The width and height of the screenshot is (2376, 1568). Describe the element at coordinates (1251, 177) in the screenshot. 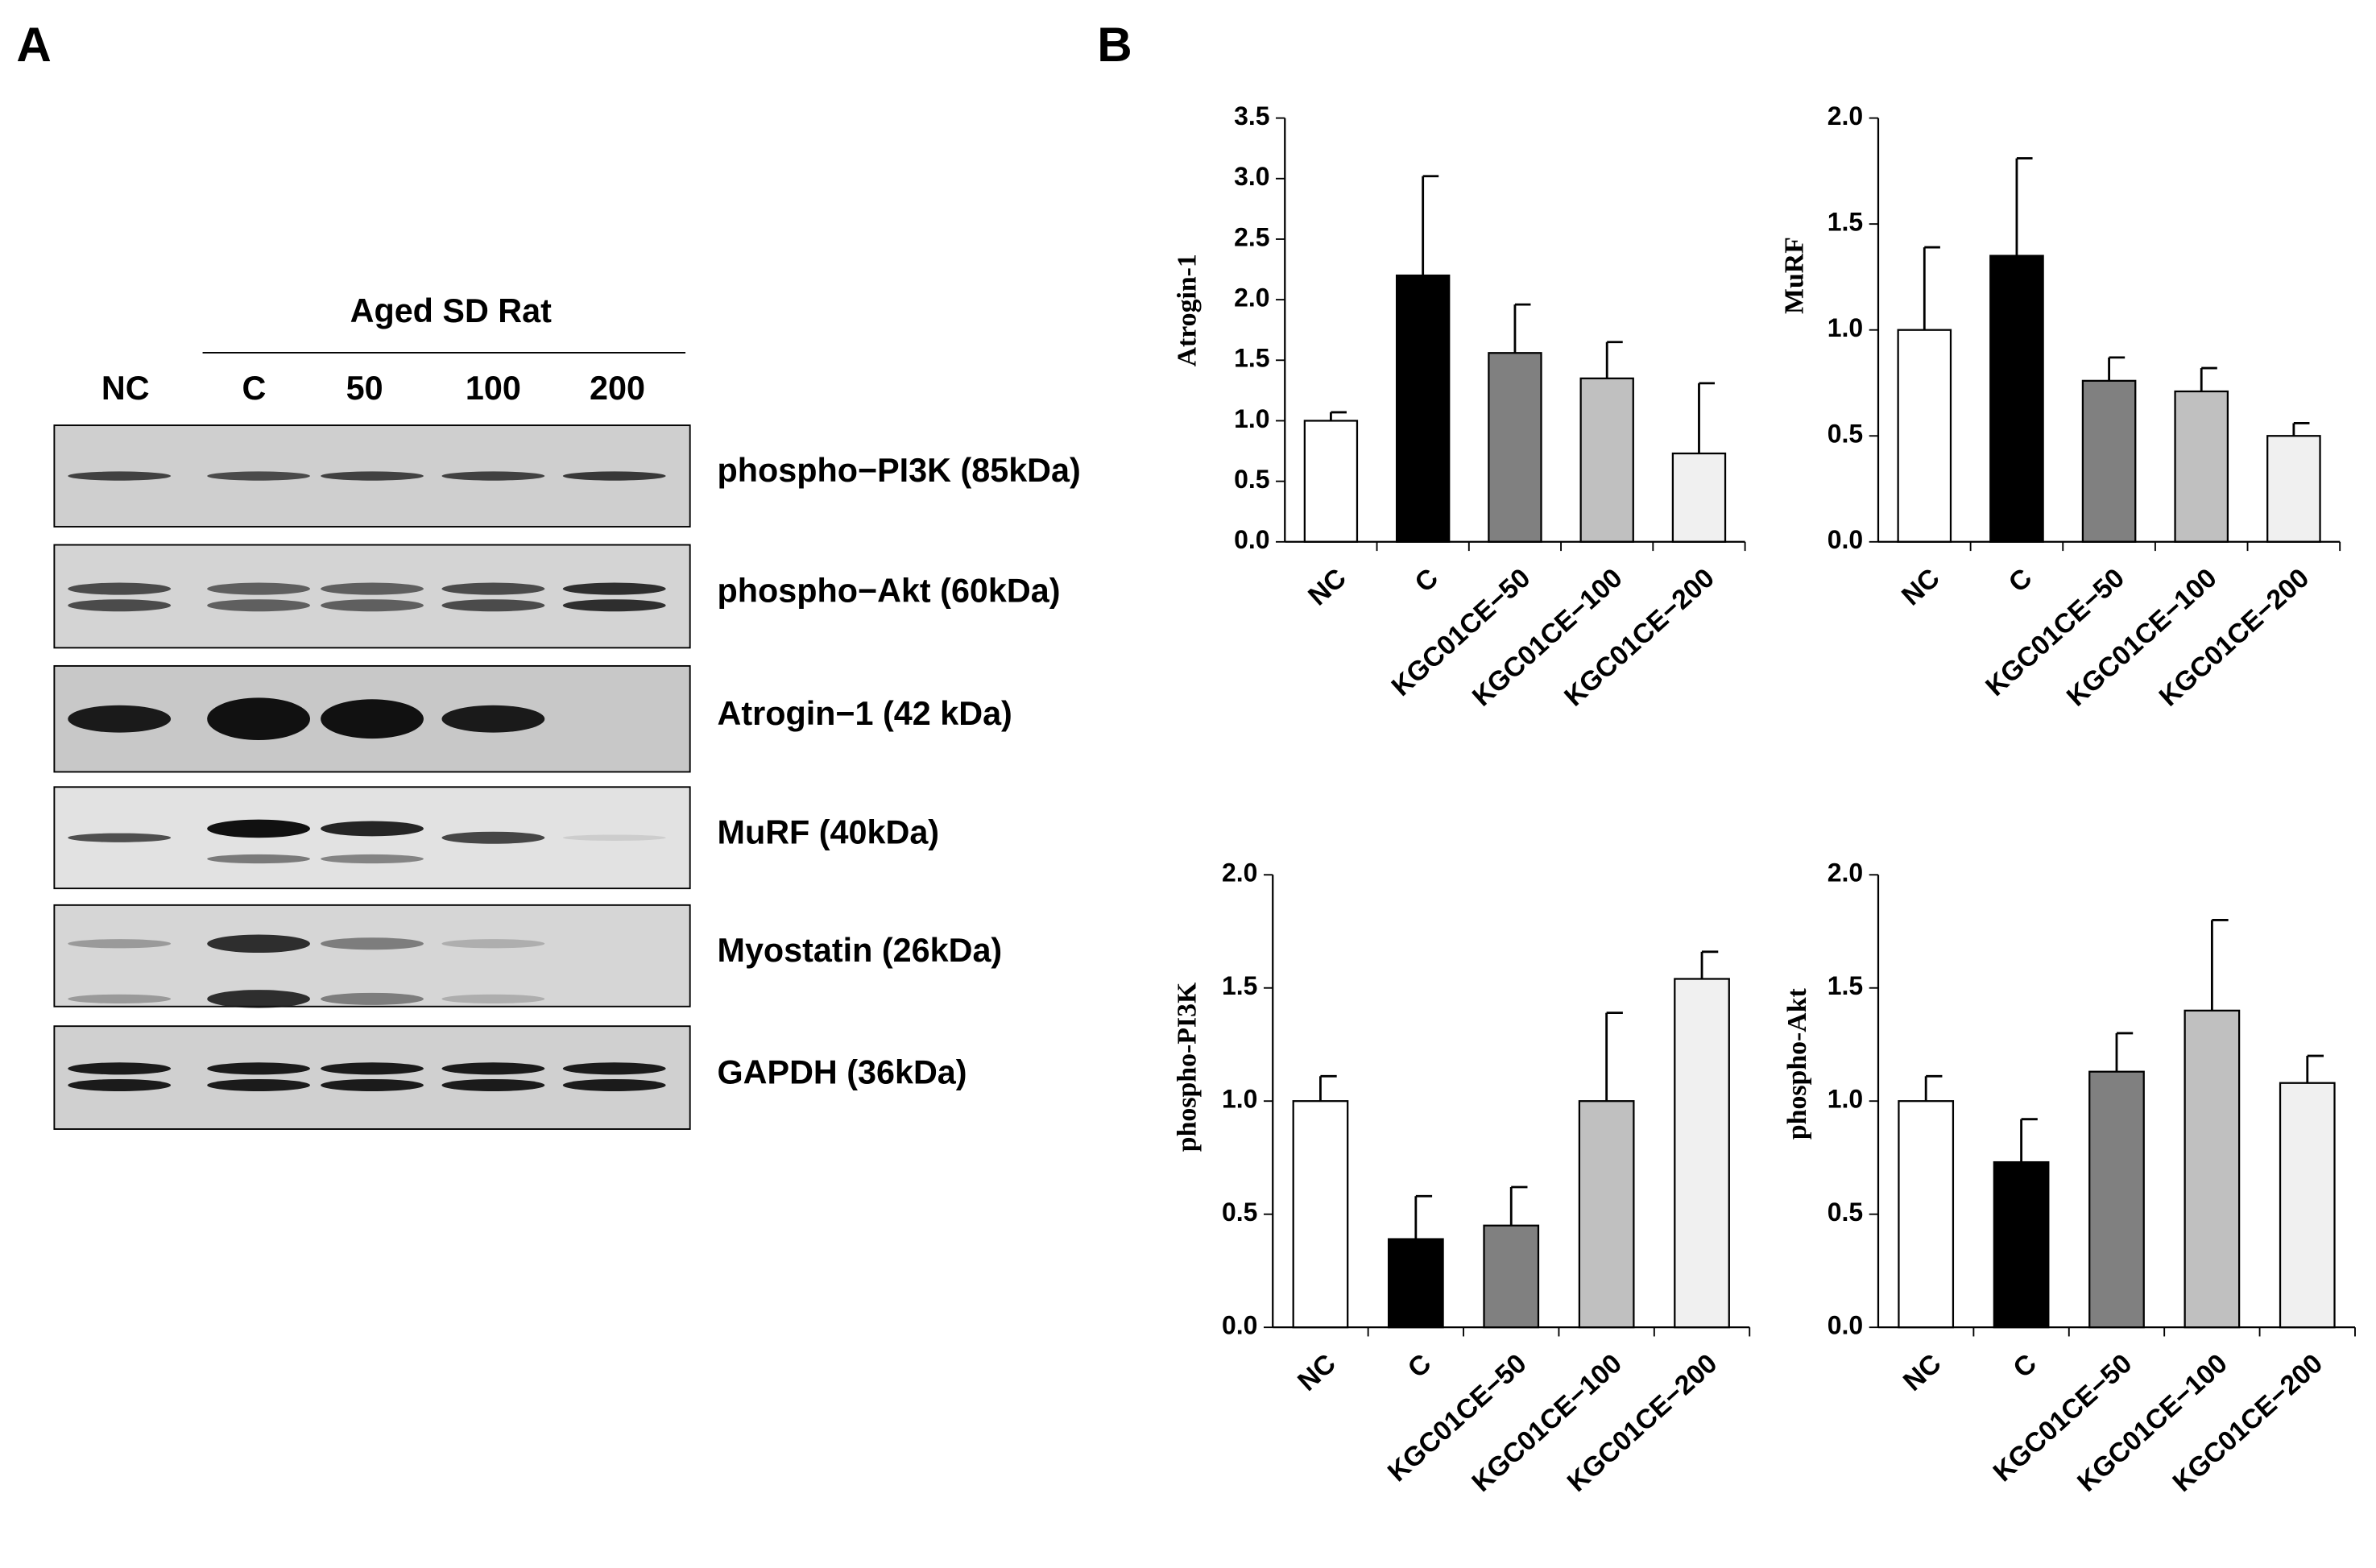

I see `y-tick-label: 3.0` at that location.